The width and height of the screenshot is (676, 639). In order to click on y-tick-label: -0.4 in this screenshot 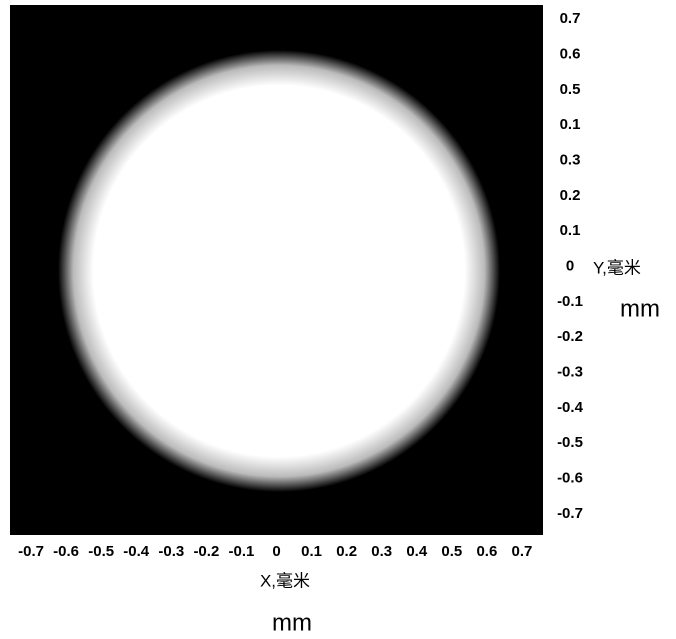, I will do `click(570, 407)`.